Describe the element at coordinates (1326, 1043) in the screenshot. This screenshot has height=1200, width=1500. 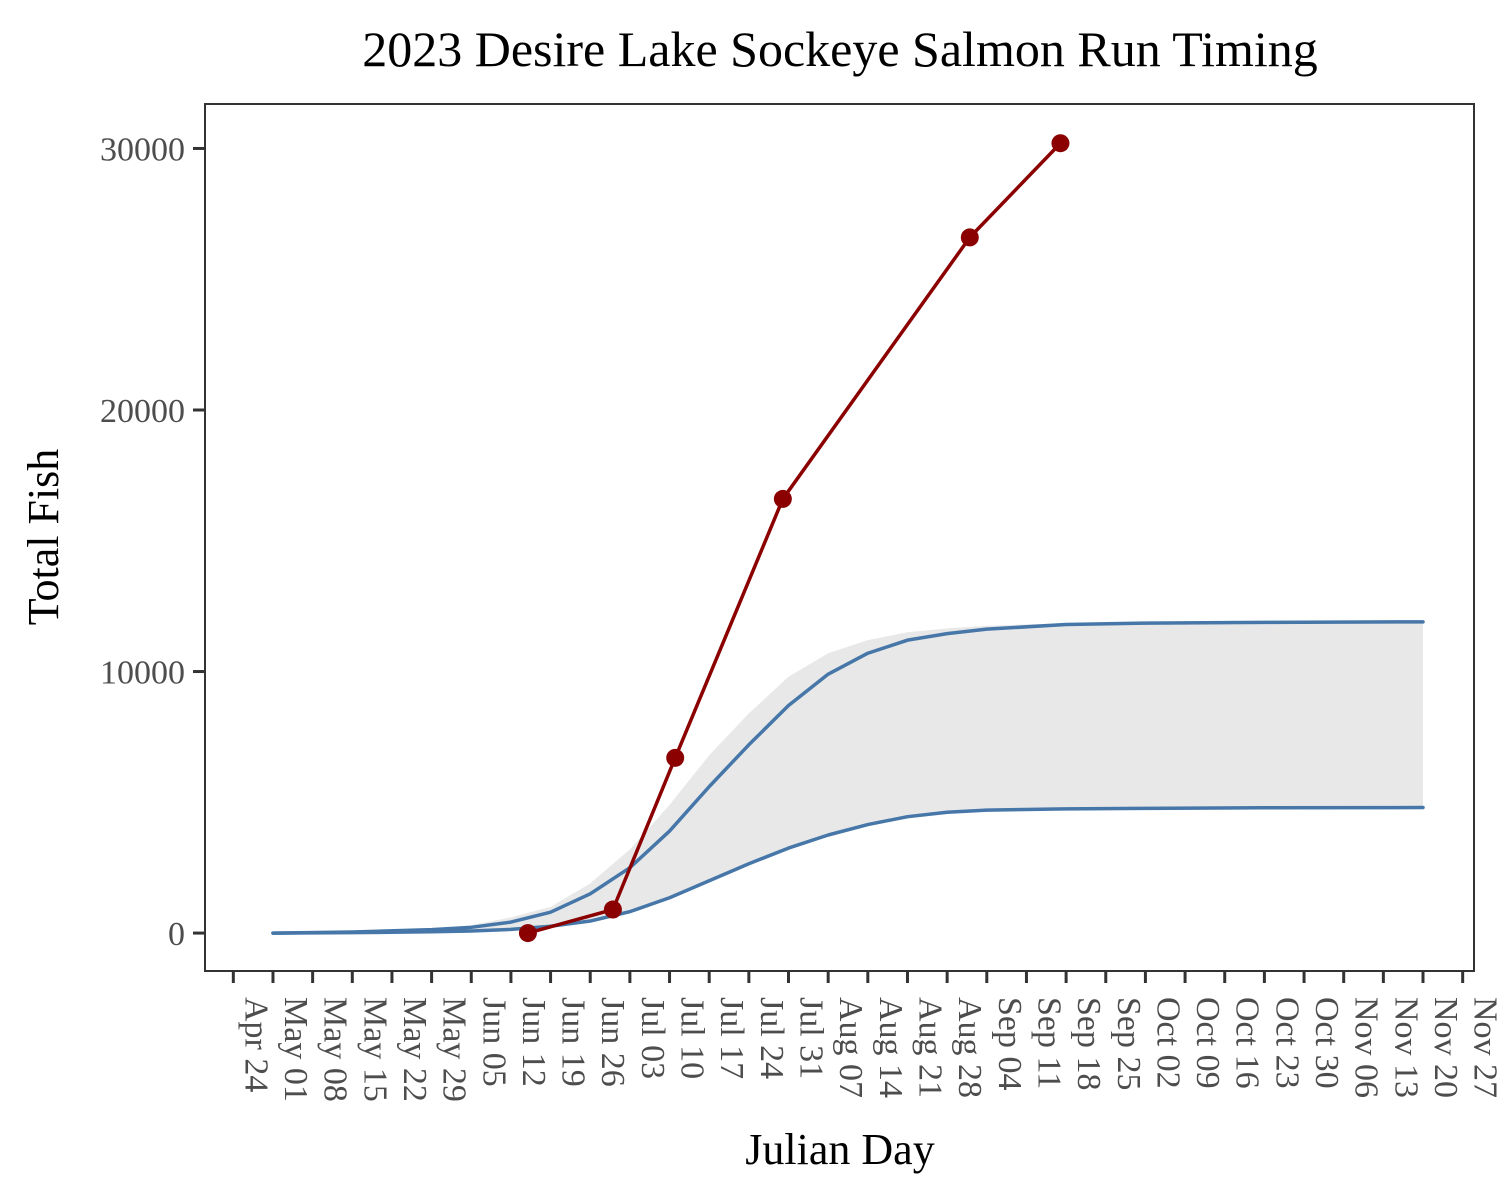
I see `x-tick-label: Oct 30` at that location.